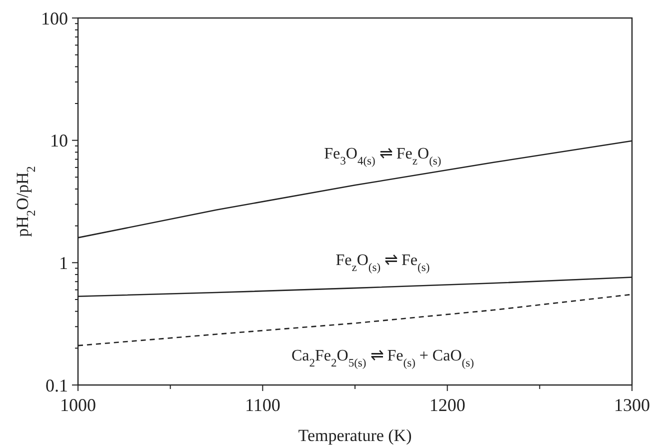 The image size is (656, 447). Describe the element at coordinates (78, 405) in the screenshot. I see `x-tick-label: 1000` at that location.